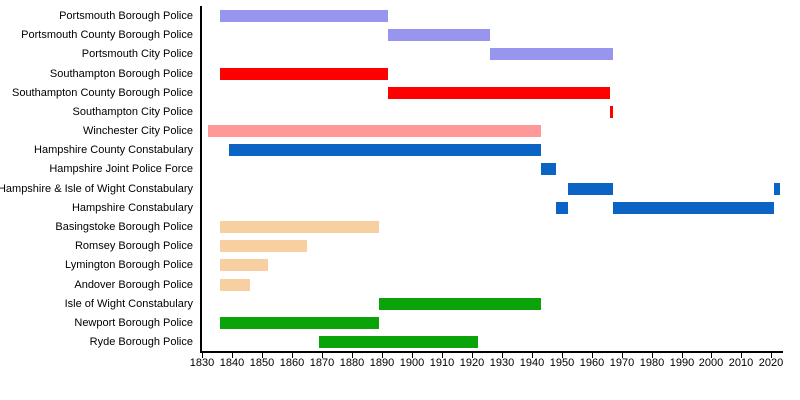  Describe the element at coordinates (652, 363) in the screenshot. I see `axis-tick-label: 1980` at that location.